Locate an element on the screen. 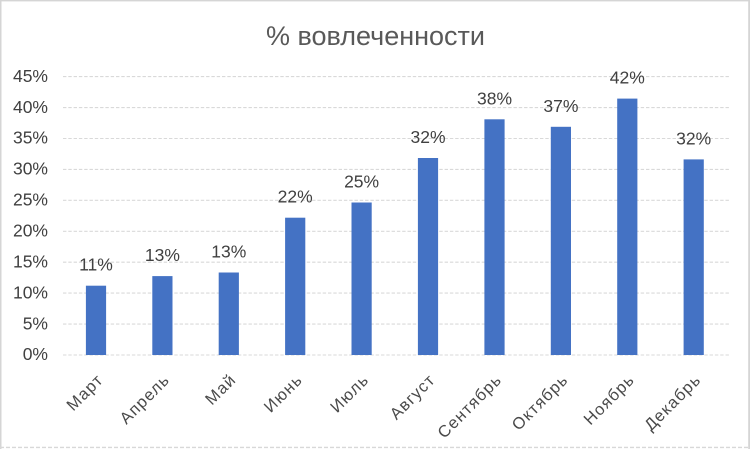 This screenshot has height=454, width=750. svg-text: 45% is located at coordinates (30, 76).